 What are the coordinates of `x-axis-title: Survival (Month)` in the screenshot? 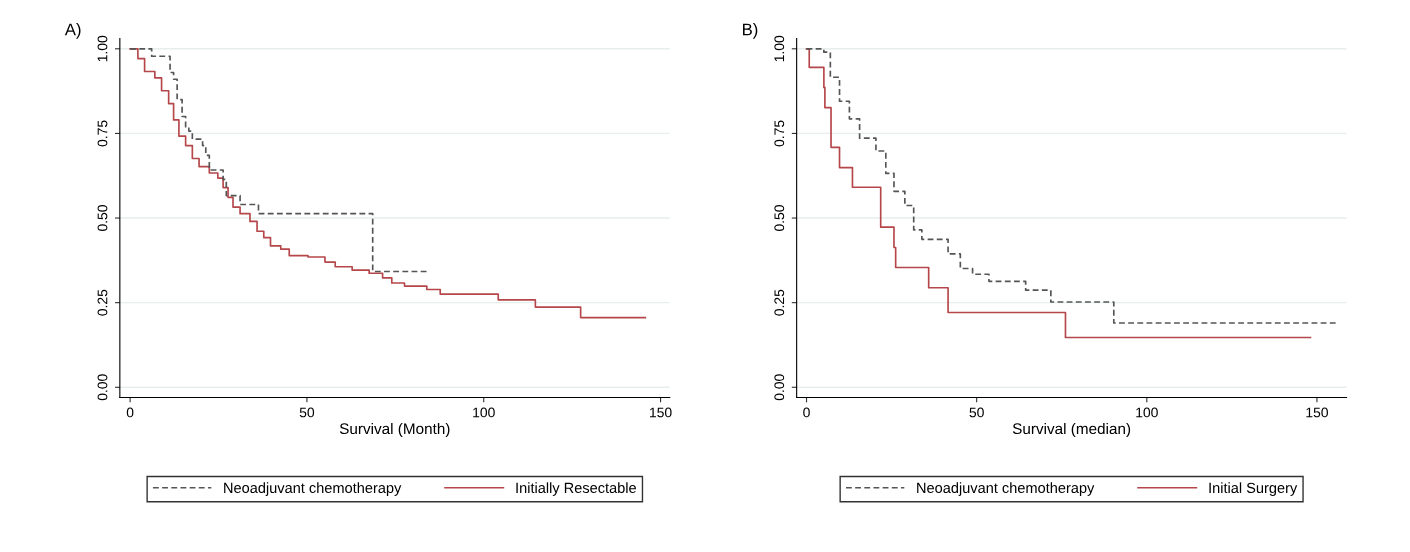 It's located at (394, 430).